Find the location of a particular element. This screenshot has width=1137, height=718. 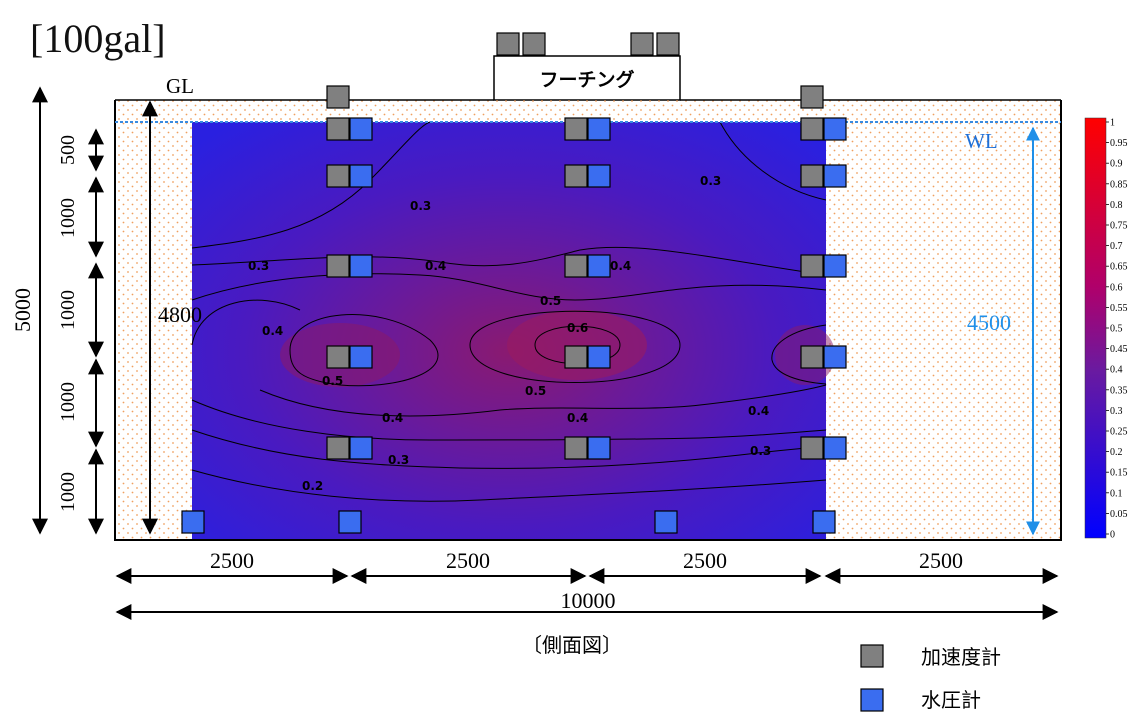

colorbar-tick-label: 0 is located at coordinates (1112, 535).